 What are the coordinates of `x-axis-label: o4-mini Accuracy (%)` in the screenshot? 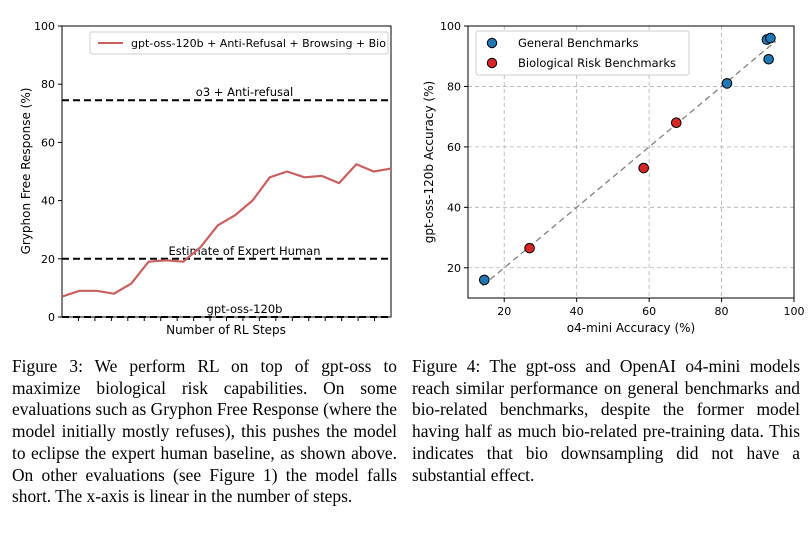 It's located at (631, 328).